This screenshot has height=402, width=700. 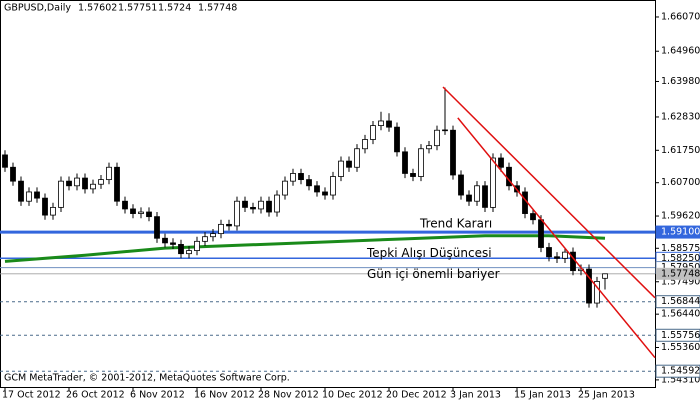 I want to click on current-price-label: 1.57748, so click(x=680, y=273).